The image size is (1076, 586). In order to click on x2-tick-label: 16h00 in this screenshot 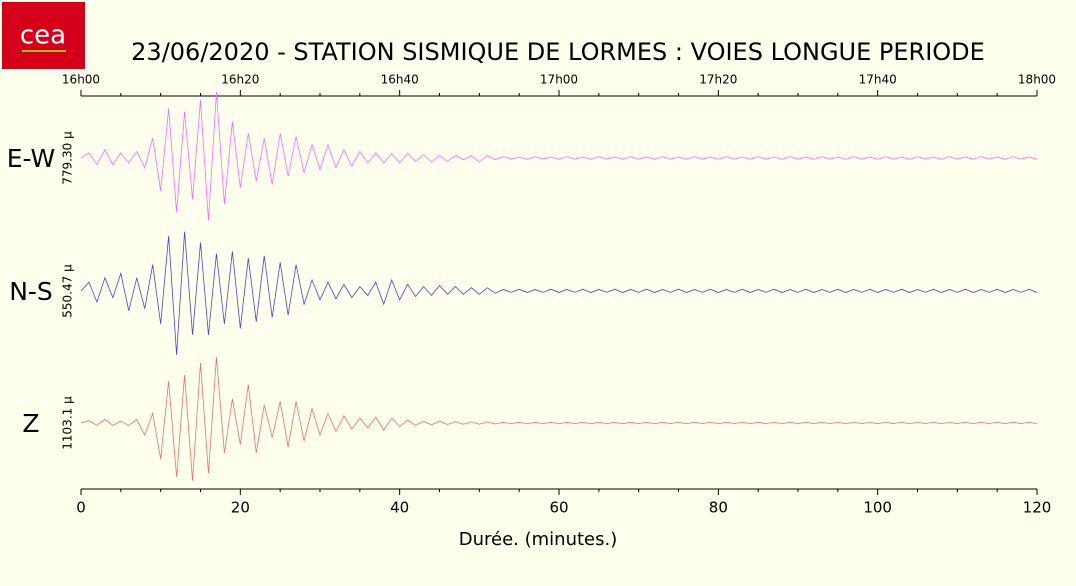, I will do `click(81, 80)`.